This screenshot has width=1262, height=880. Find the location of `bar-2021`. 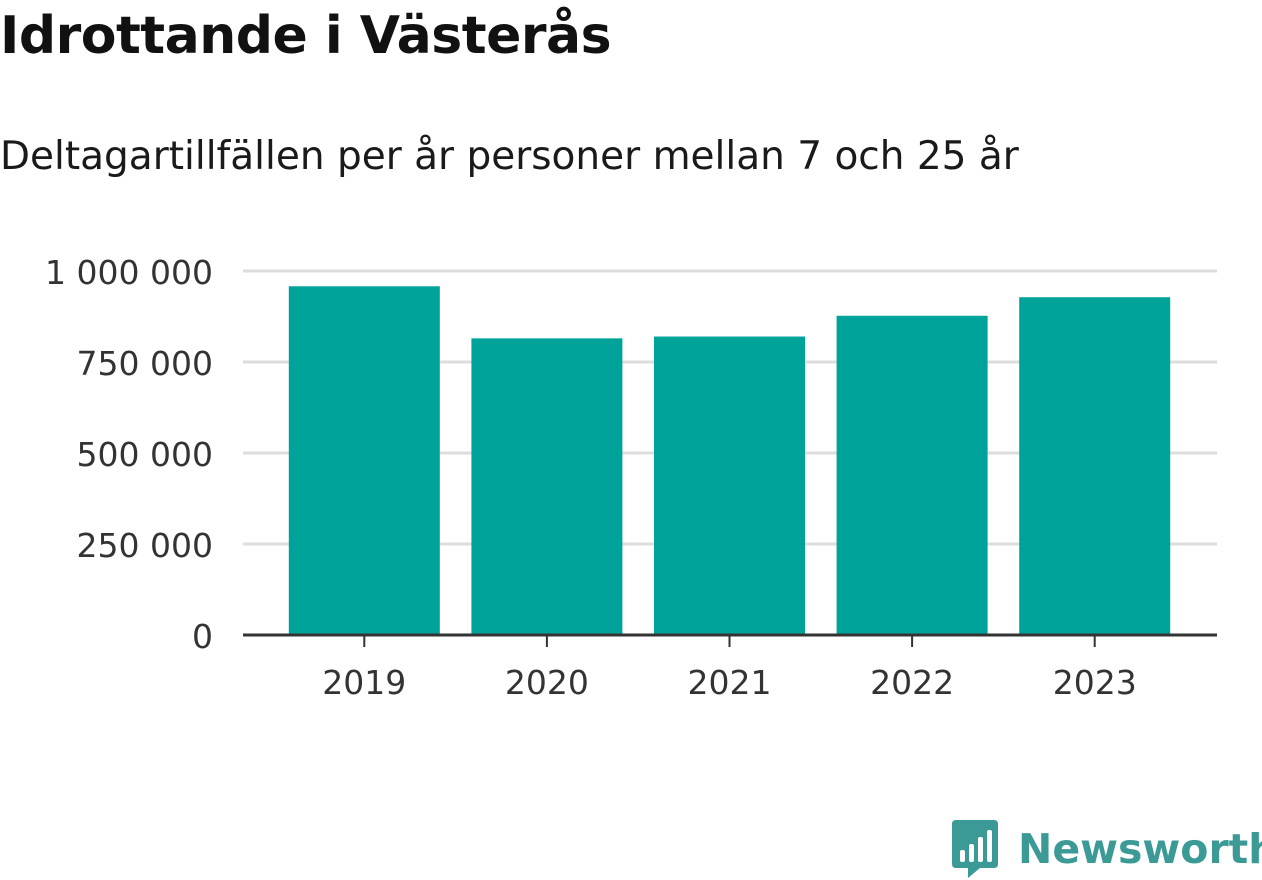

bar-2021 is located at coordinates (729, 485).